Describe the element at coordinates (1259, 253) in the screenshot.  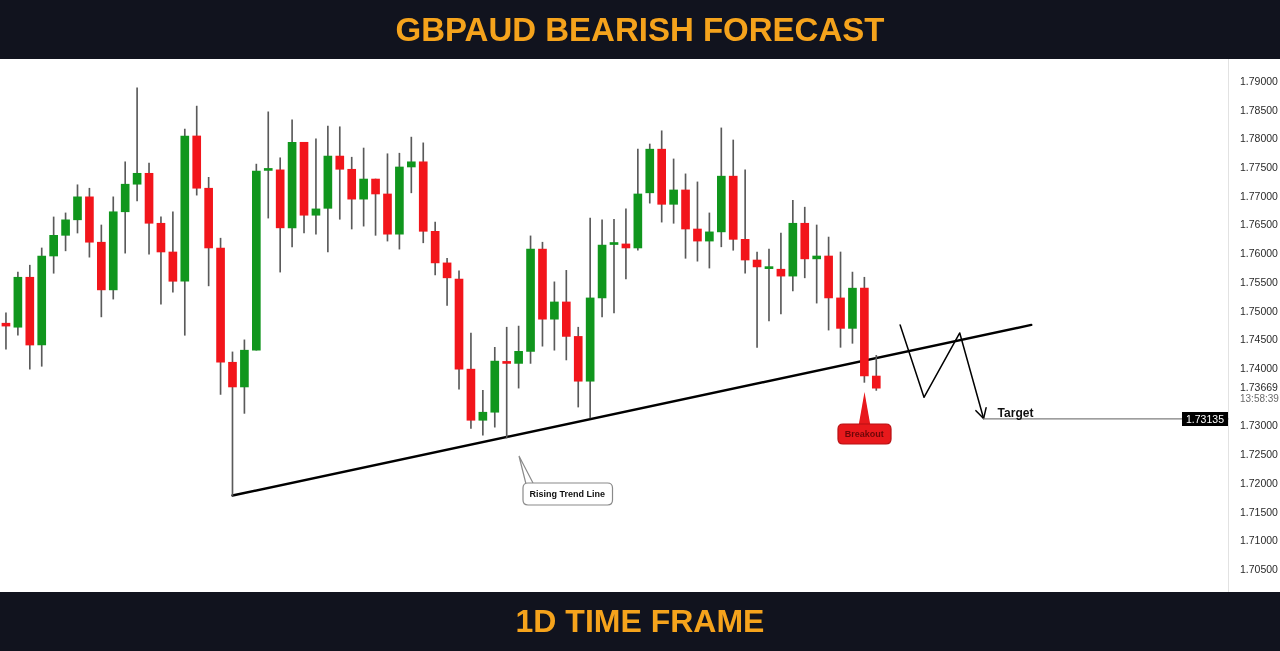
I see `y-tick-label: 1.76000` at that location.